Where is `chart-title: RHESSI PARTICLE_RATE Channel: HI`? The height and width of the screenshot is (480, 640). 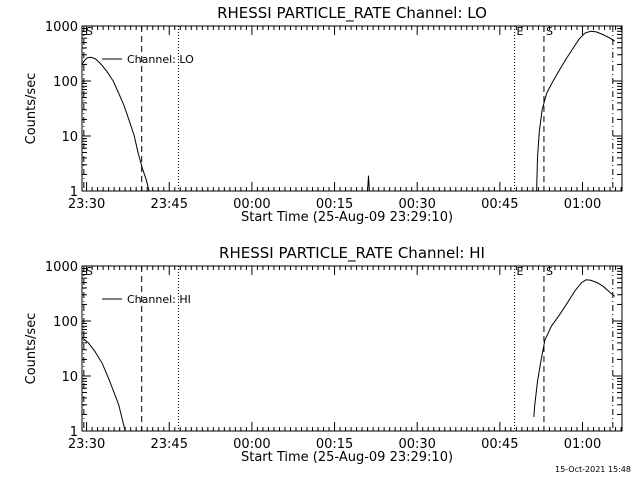 chart-title: RHESSI PARTICLE_RATE Channel: HI is located at coordinates (352, 253).